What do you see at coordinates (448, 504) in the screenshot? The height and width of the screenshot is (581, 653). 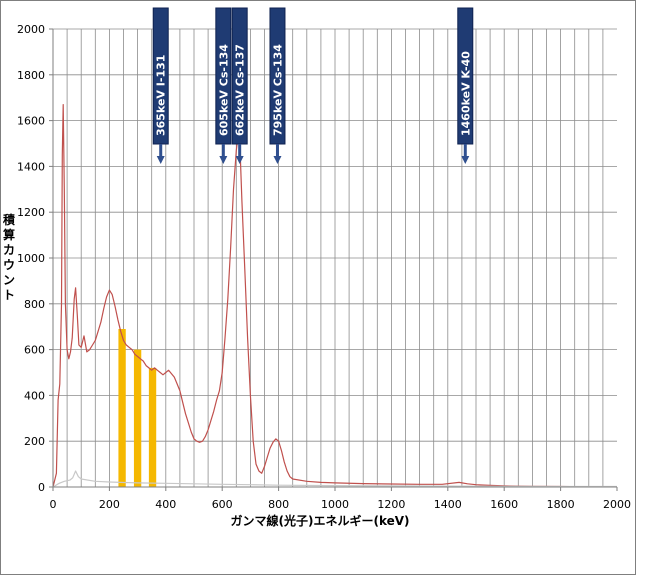 I see `x-tick-label: 1400` at bounding box center [448, 504].